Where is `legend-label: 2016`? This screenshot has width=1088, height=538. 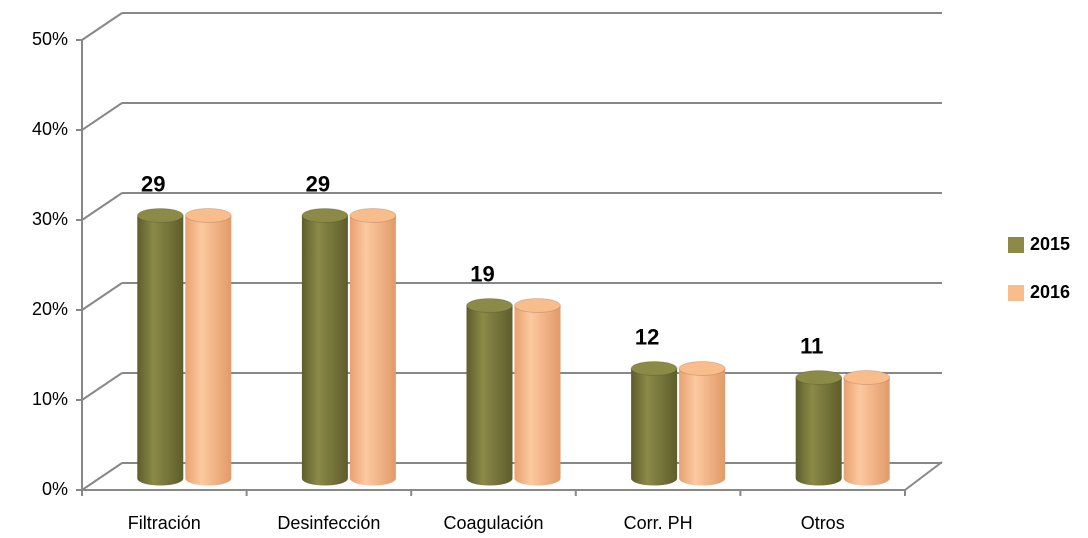 legend-label: 2016 is located at coordinates (1050, 292).